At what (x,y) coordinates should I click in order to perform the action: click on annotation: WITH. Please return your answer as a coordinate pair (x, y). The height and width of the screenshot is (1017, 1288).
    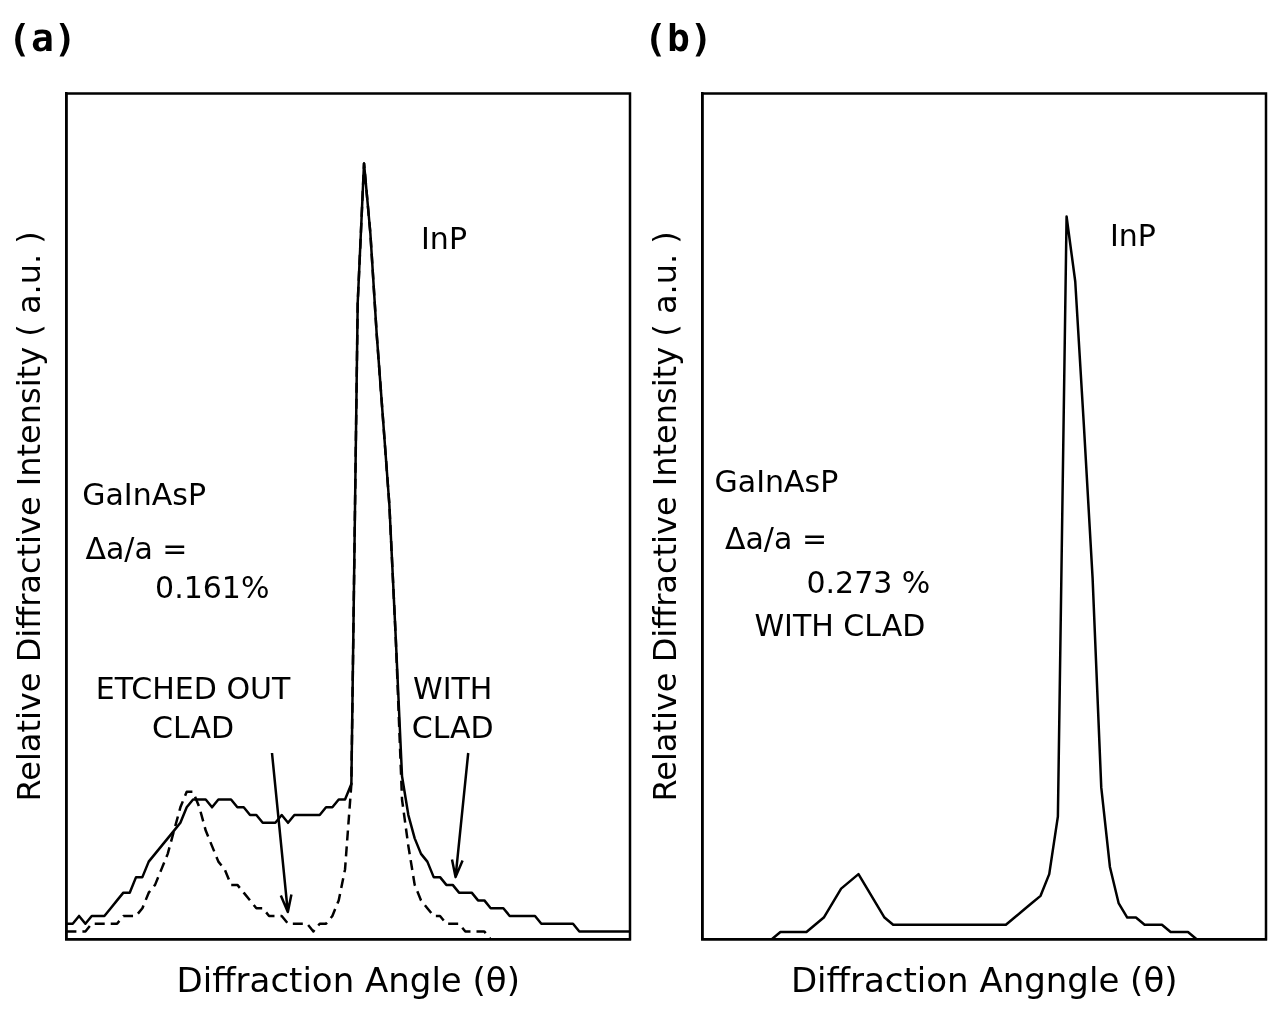
    Looking at the image, I should click on (452, 688).